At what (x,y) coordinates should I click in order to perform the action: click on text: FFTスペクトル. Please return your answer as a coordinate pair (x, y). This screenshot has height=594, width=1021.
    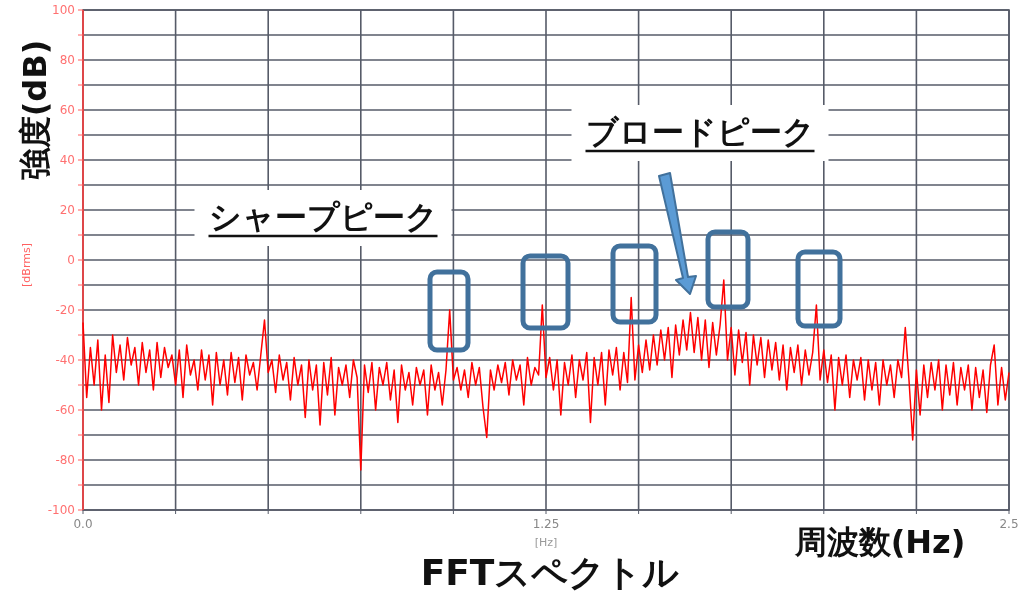
    Looking at the image, I should click on (550, 572).